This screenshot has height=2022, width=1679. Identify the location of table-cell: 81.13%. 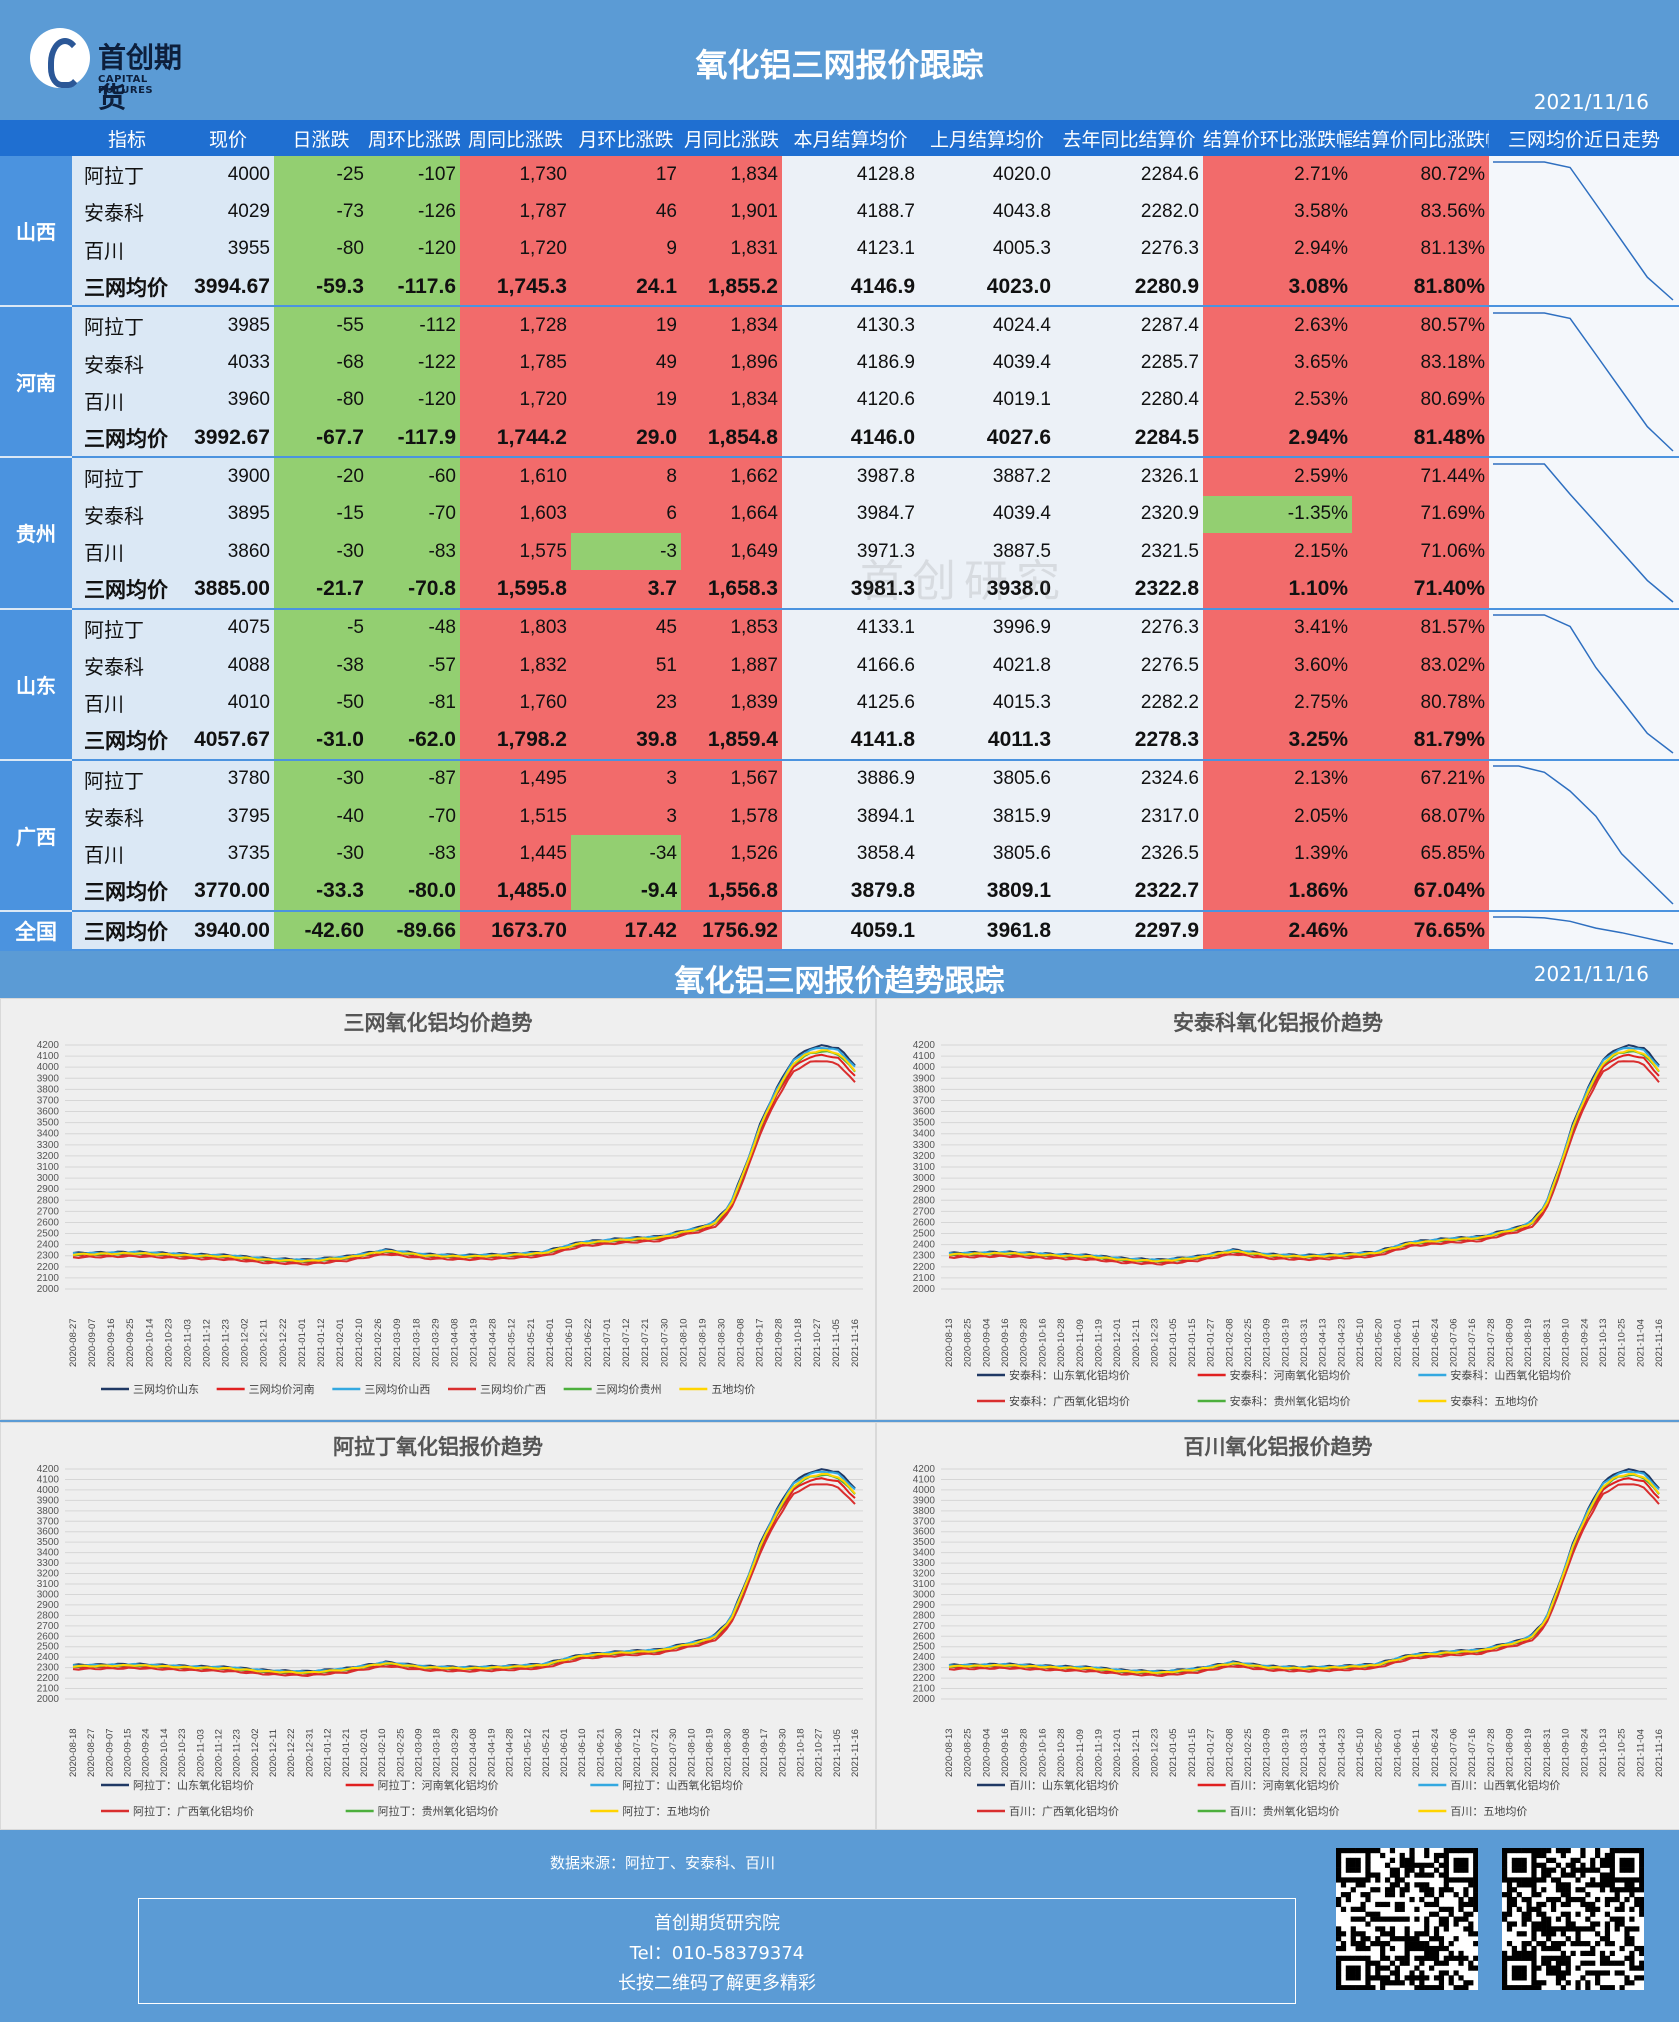
(1420, 249).